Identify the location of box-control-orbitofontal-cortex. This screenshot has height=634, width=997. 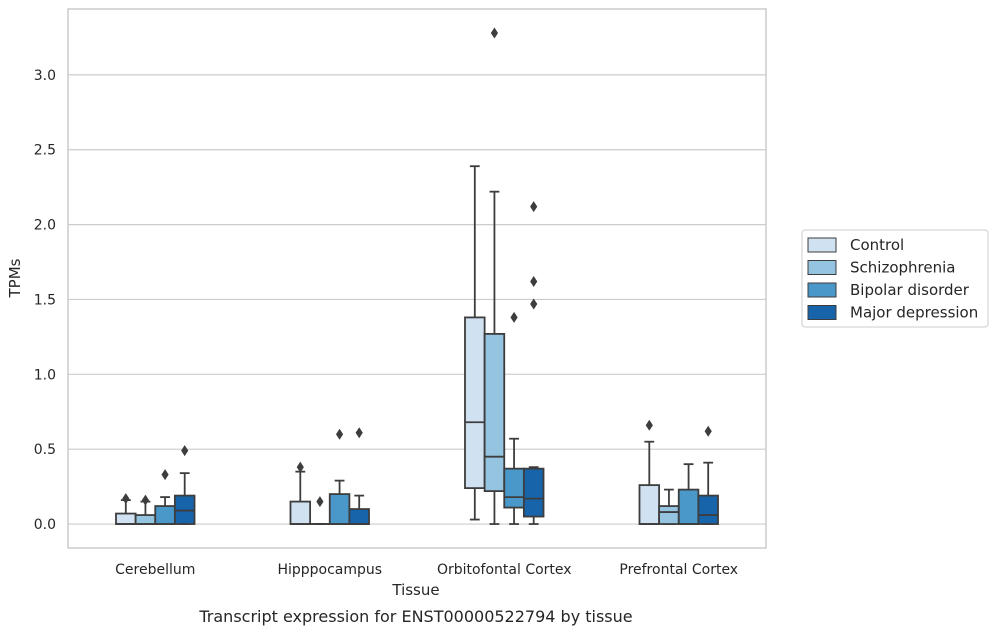
(475, 343).